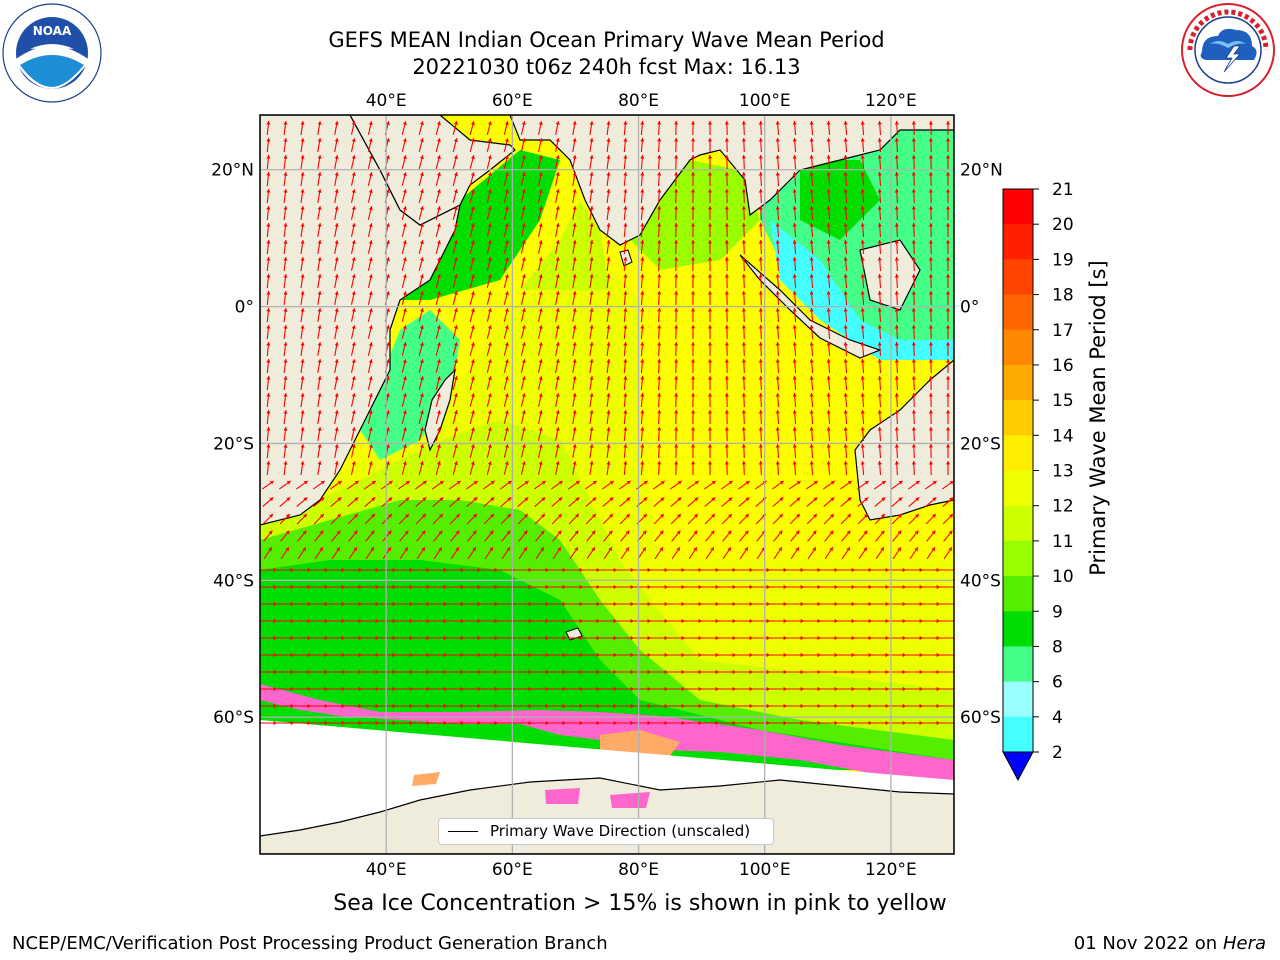  I want to click on antarctica-land, so click(607, 815).